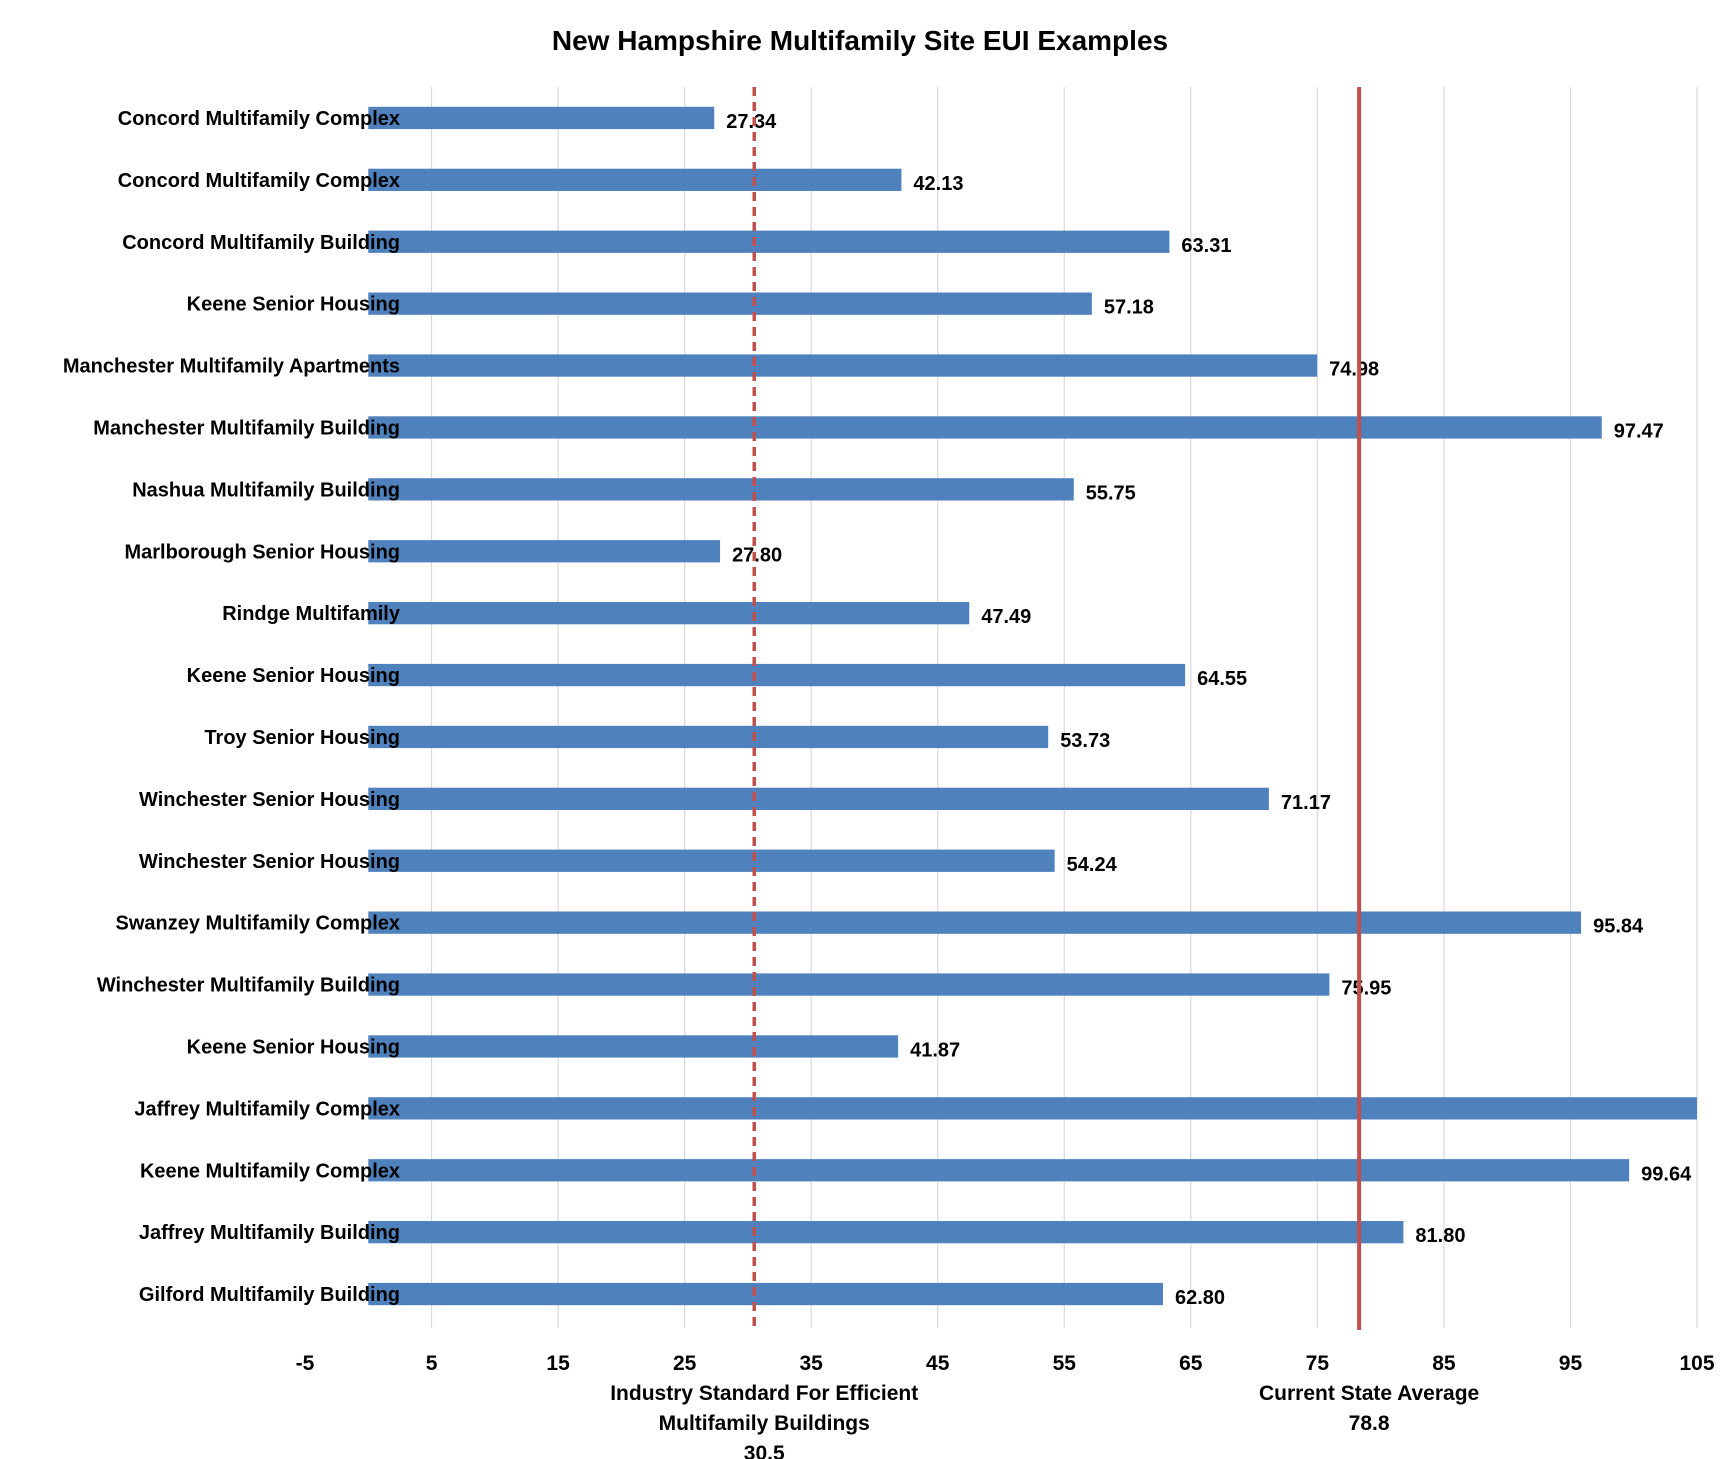 This screenshot has height=1459, width=1723. I want to click on industry-standard-caption: 30.5, so click(764, 1450).